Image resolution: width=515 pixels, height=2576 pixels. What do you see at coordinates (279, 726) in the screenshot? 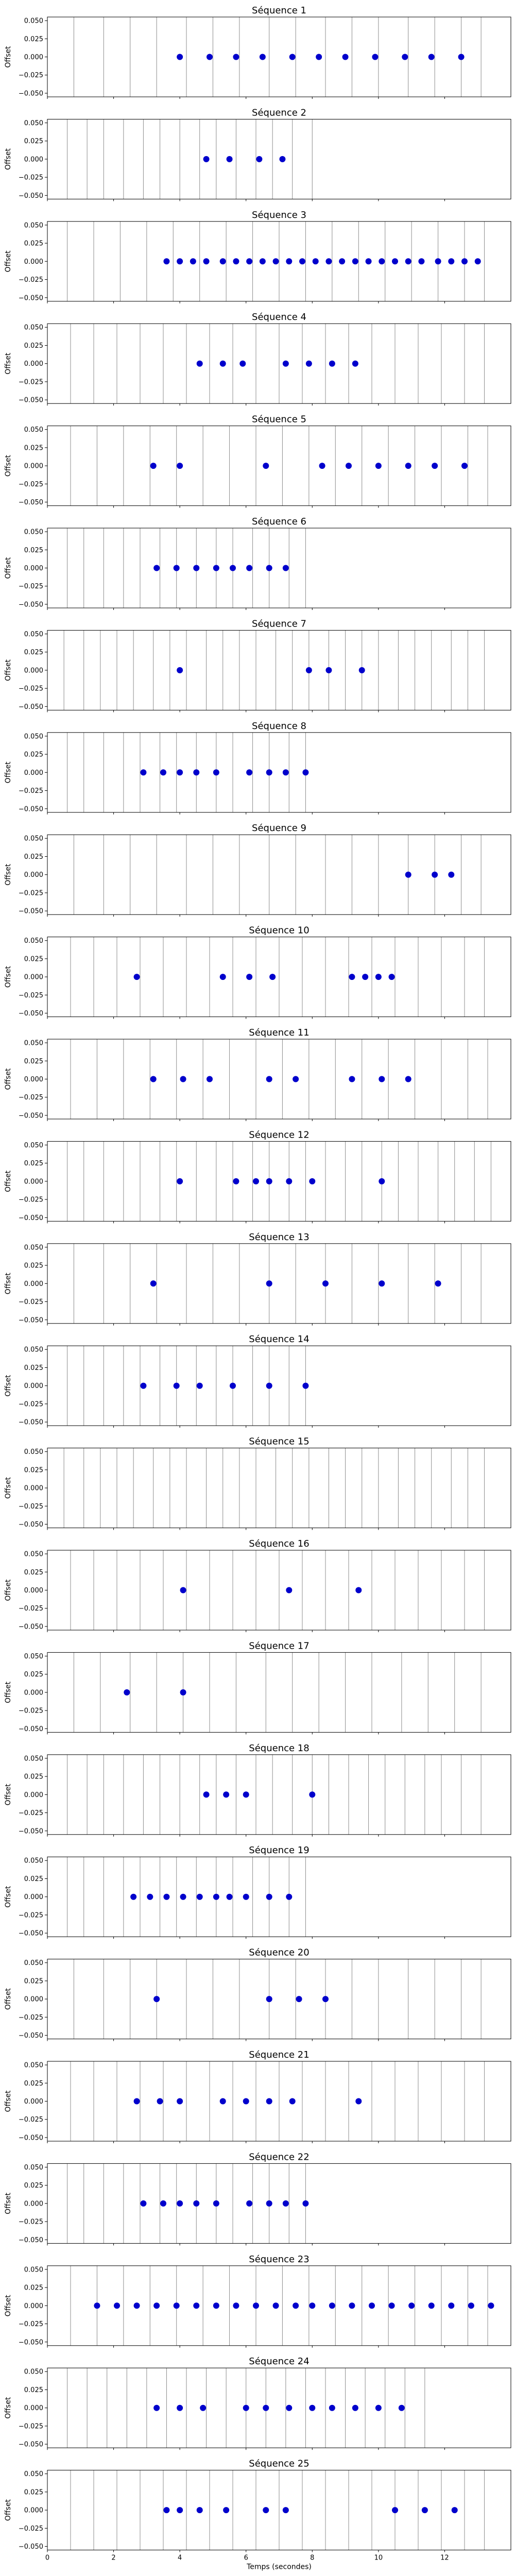
I see `subplot-title: Séquence 8` at bounding box center [279, 726].